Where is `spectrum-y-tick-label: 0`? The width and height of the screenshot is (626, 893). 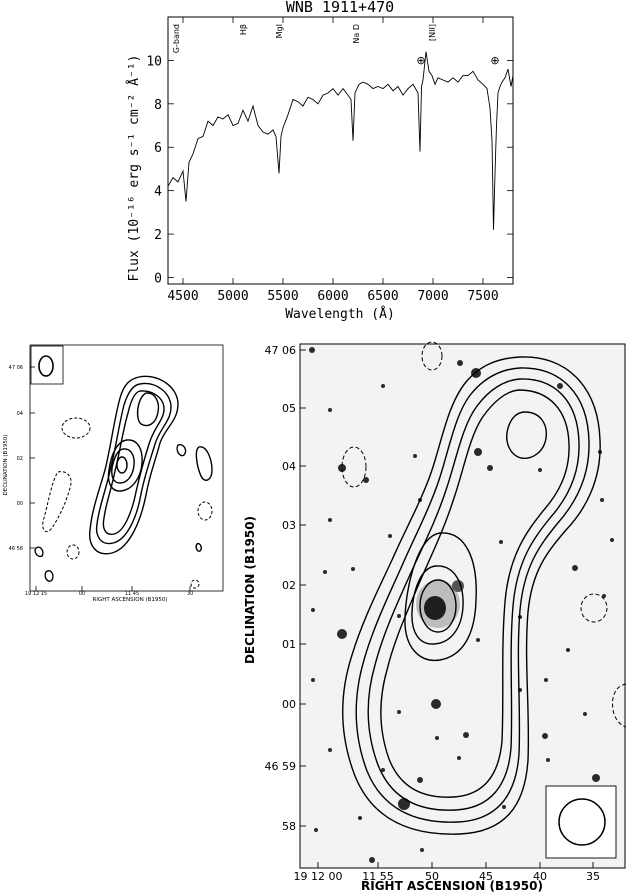
spectrum-y-tick-label: 0 is located at coordinates (158, 278).